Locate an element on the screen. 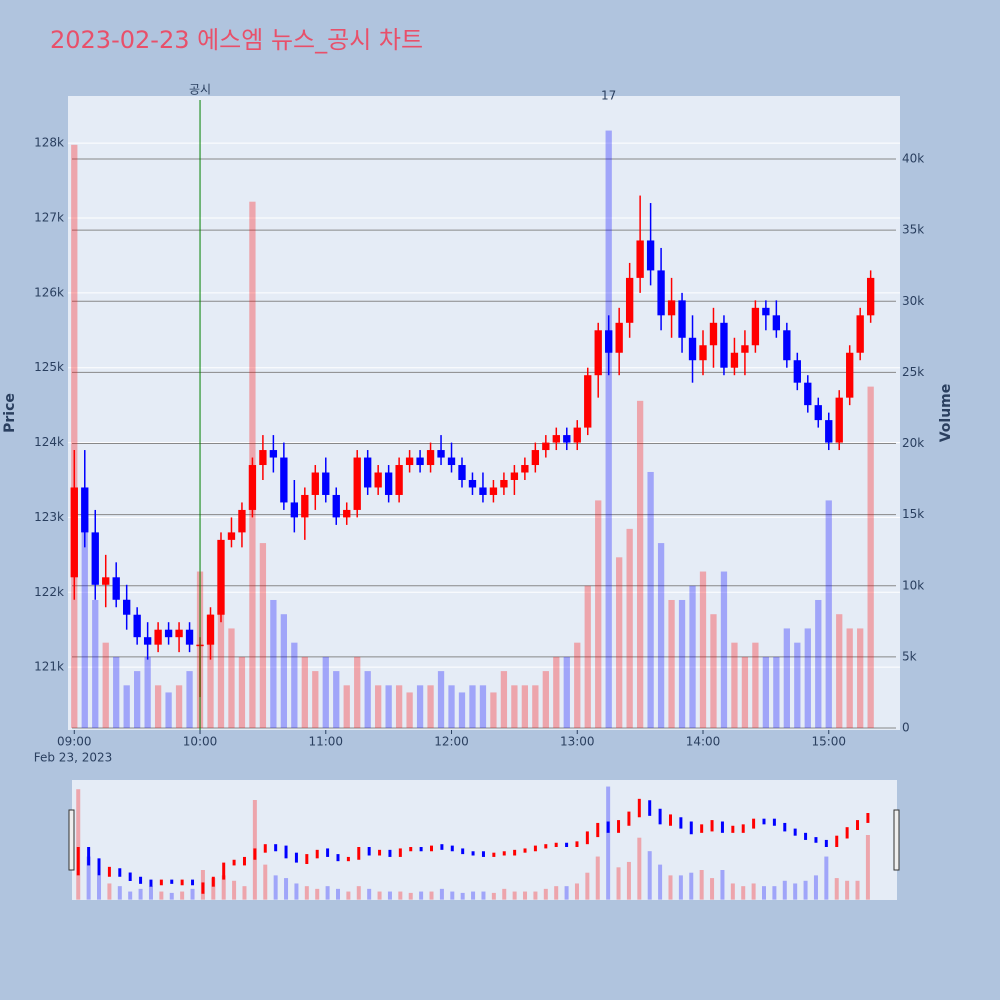 This screenshot has width=1000, height=1000. x-tick-label: 09:00 is located at coordinates (74, 742).